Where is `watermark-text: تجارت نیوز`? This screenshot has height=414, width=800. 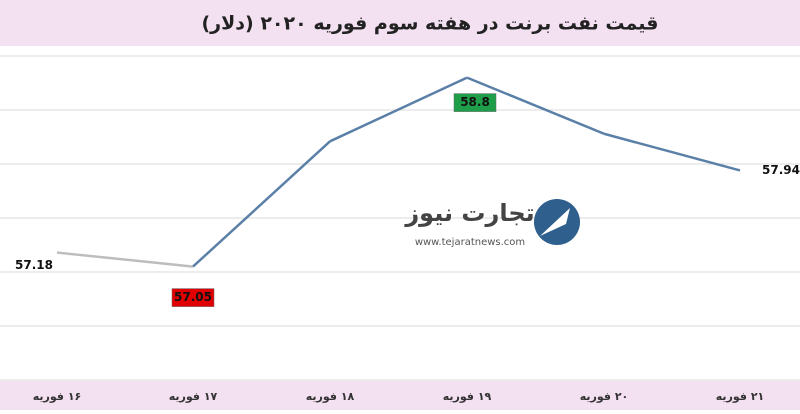
watermark-text: تجارت نیوز is located at coordinates (469, 213).